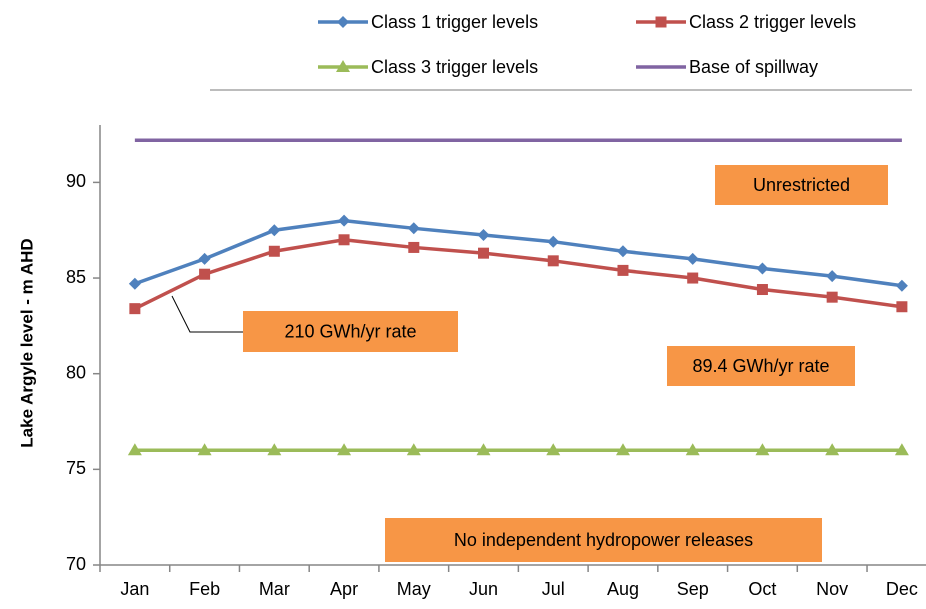 This screenshot has width=926, height=609. Describe the element at coordinates (454, 67) in the screenshot. I see `legend-label: Class 3 trigger levels` at that location.